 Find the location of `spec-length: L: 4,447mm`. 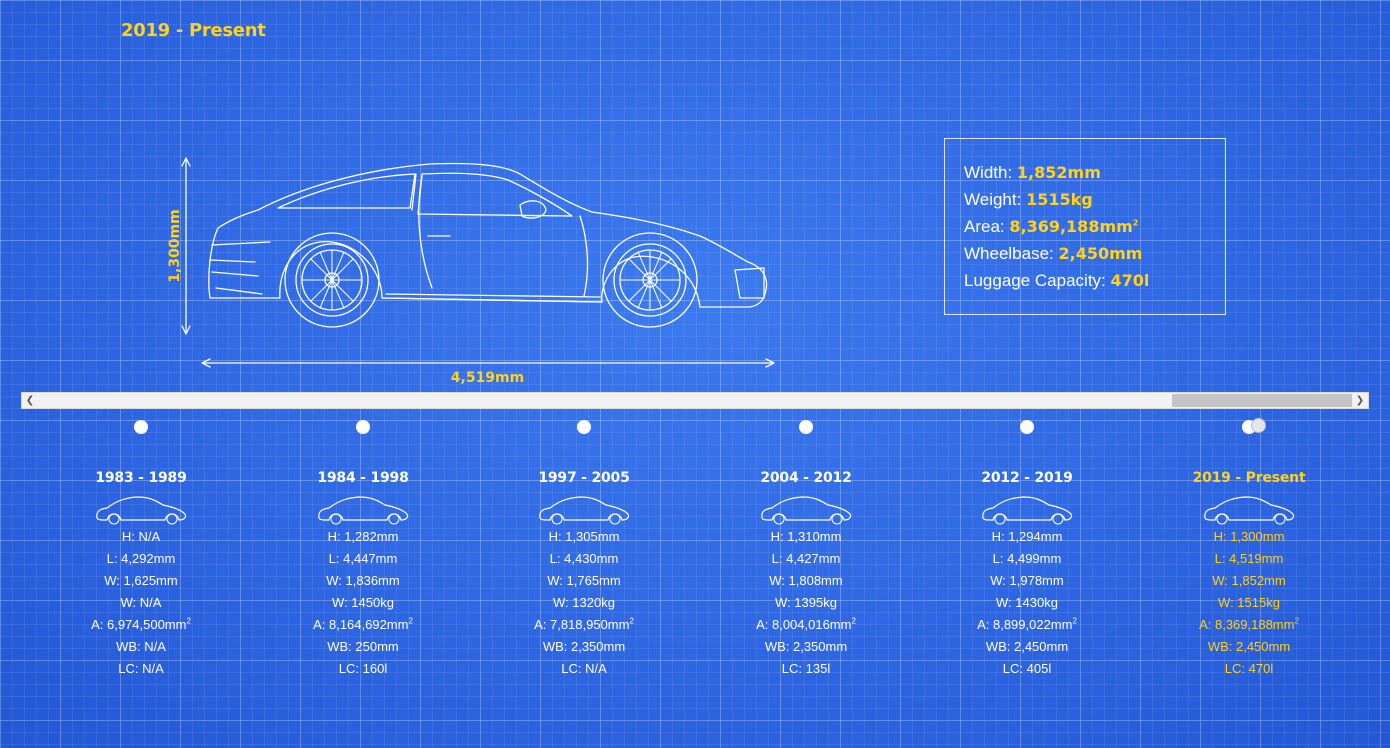

spec-length: L: 4,447mm is located at coordinates (363, 558).